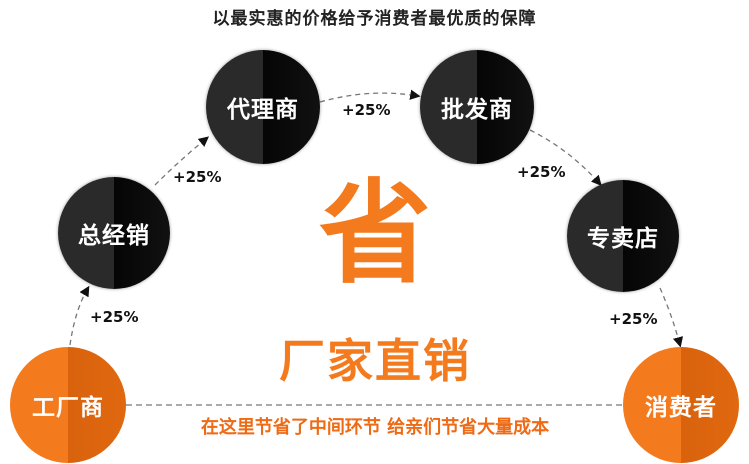 Image resolution: width=749 pixels, height=464 pixels. What do you see at coordinates (263, 107) in the screenshot?
I see `node-agent: 代理商` at bounding box center [263, 107].